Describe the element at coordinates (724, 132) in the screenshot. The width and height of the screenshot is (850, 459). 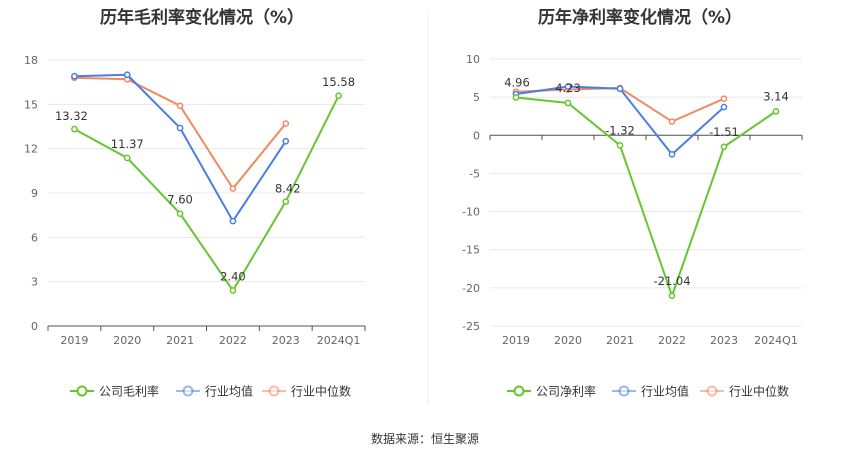
I see `data-label: -1.51` at that location.